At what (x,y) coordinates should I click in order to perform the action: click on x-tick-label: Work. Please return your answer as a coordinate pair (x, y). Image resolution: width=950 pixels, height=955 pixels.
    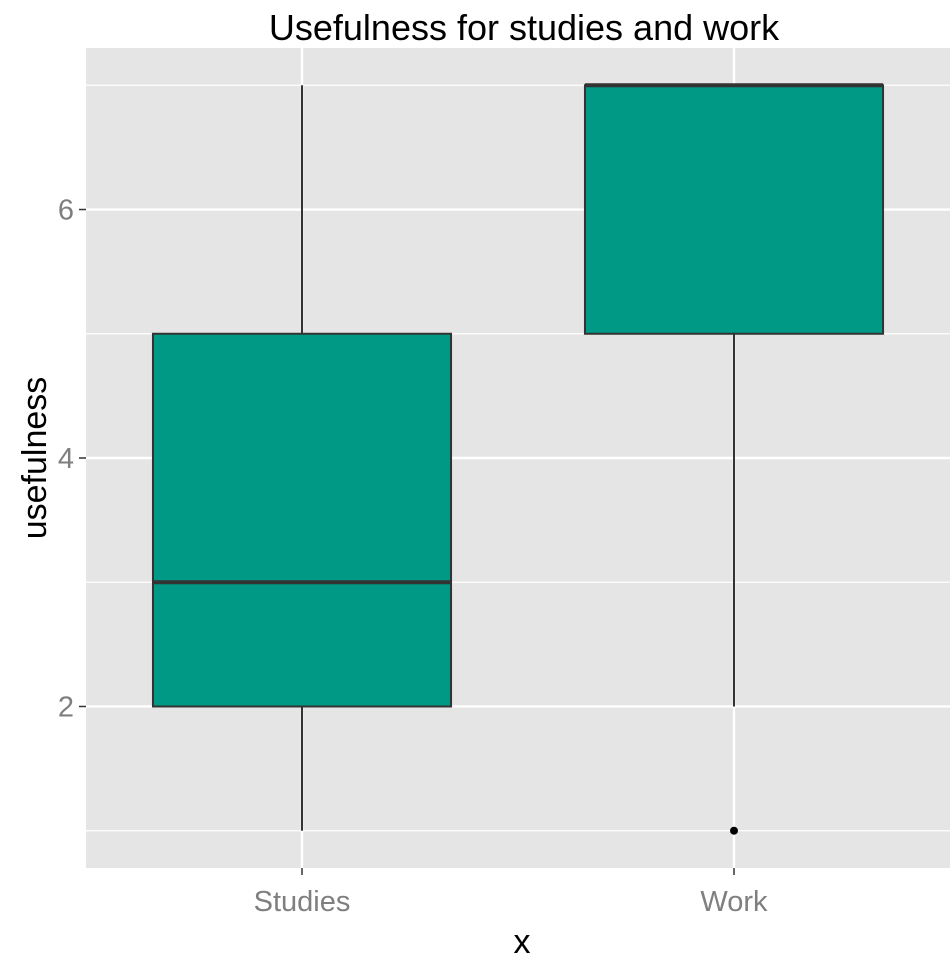
    Looking at the image, I should click on (734, 902).